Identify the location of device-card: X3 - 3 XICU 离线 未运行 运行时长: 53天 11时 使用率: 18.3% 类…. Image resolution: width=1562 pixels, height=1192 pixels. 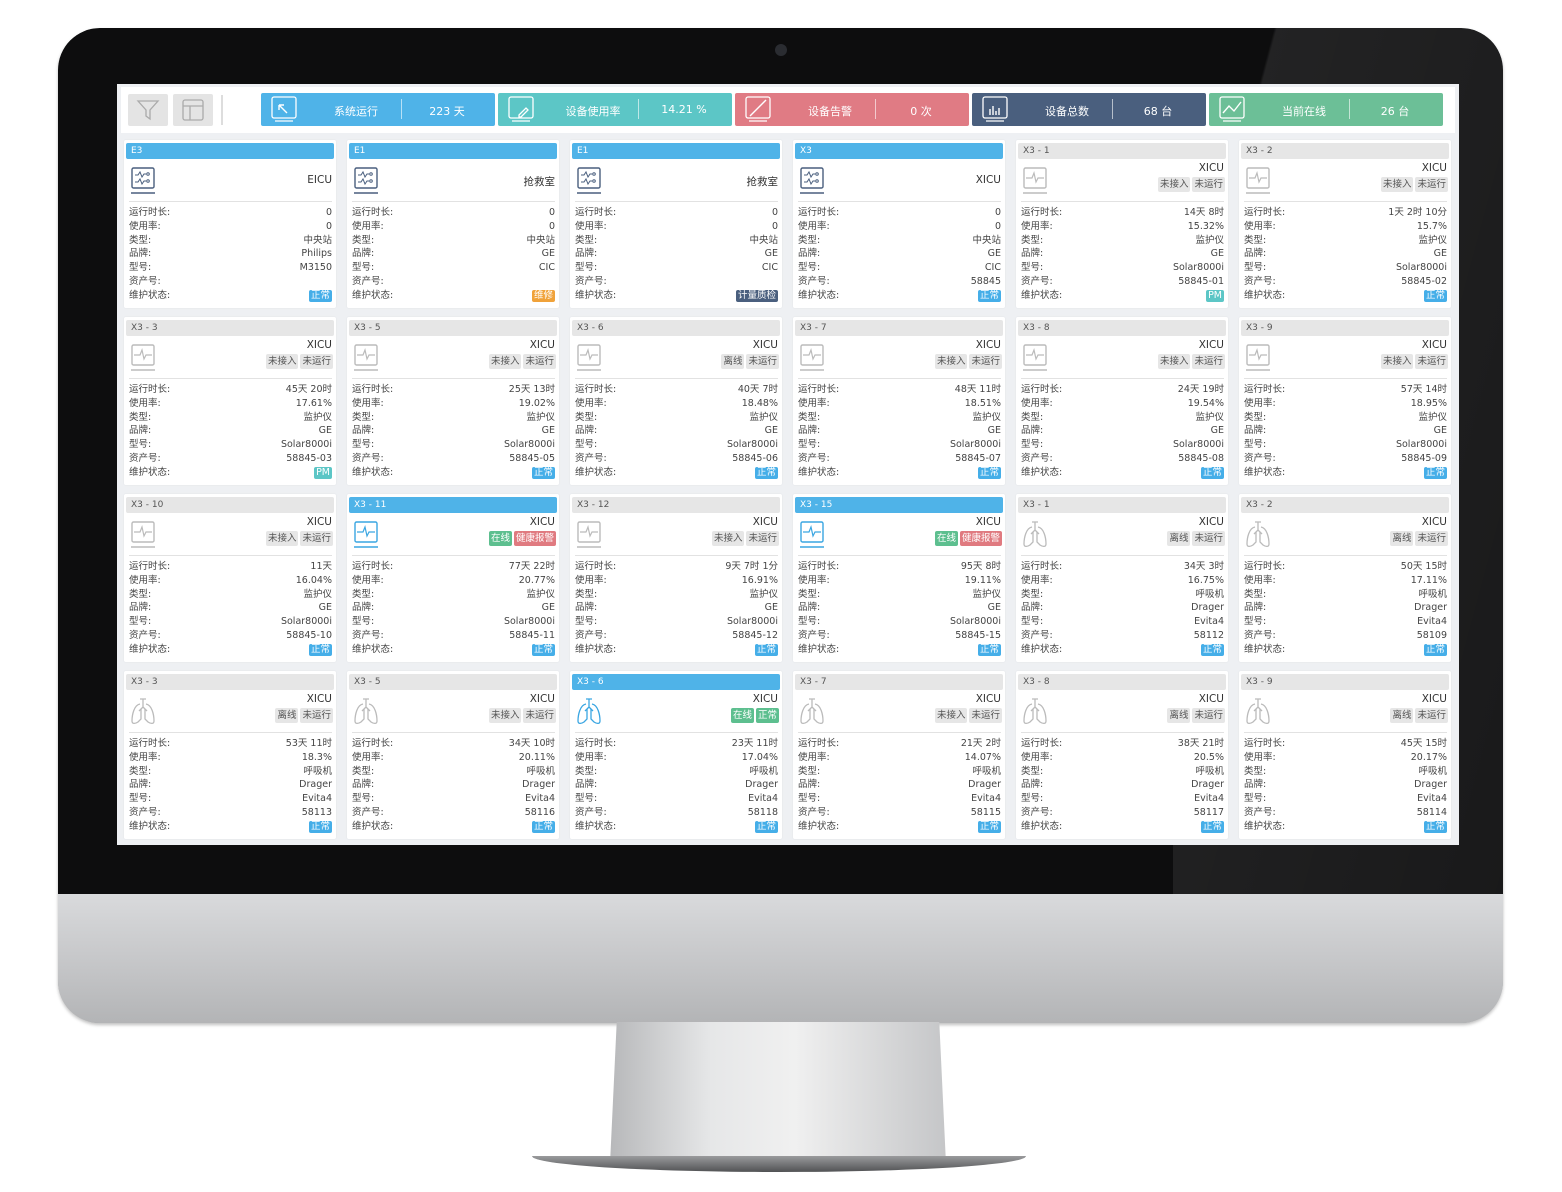
(230, 755).